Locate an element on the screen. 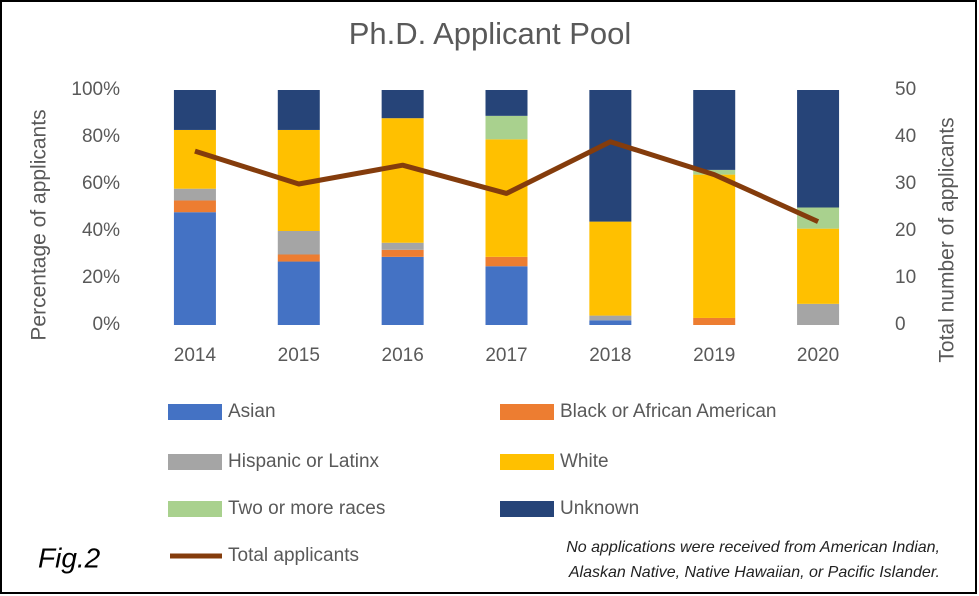  y2-tick-label: 50 is located at coordinates (905, 89).